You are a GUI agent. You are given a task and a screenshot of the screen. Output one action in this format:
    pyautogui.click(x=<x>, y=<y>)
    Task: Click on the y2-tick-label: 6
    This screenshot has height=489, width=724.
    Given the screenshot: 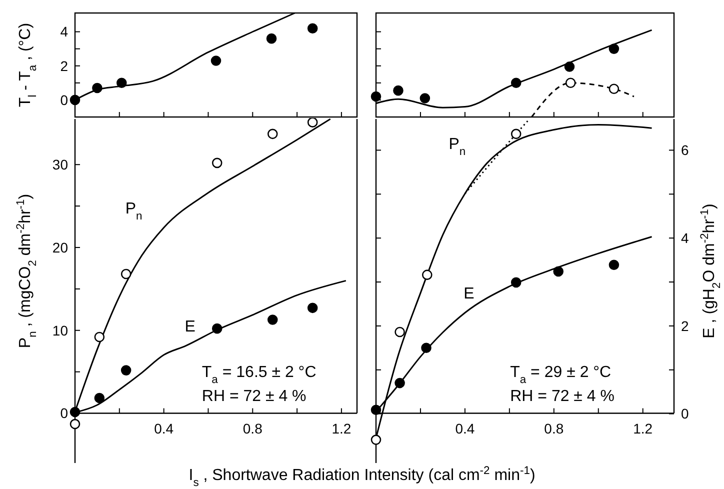 What is the action you would take?
    pyautogui.click(x=685, y=150)
    